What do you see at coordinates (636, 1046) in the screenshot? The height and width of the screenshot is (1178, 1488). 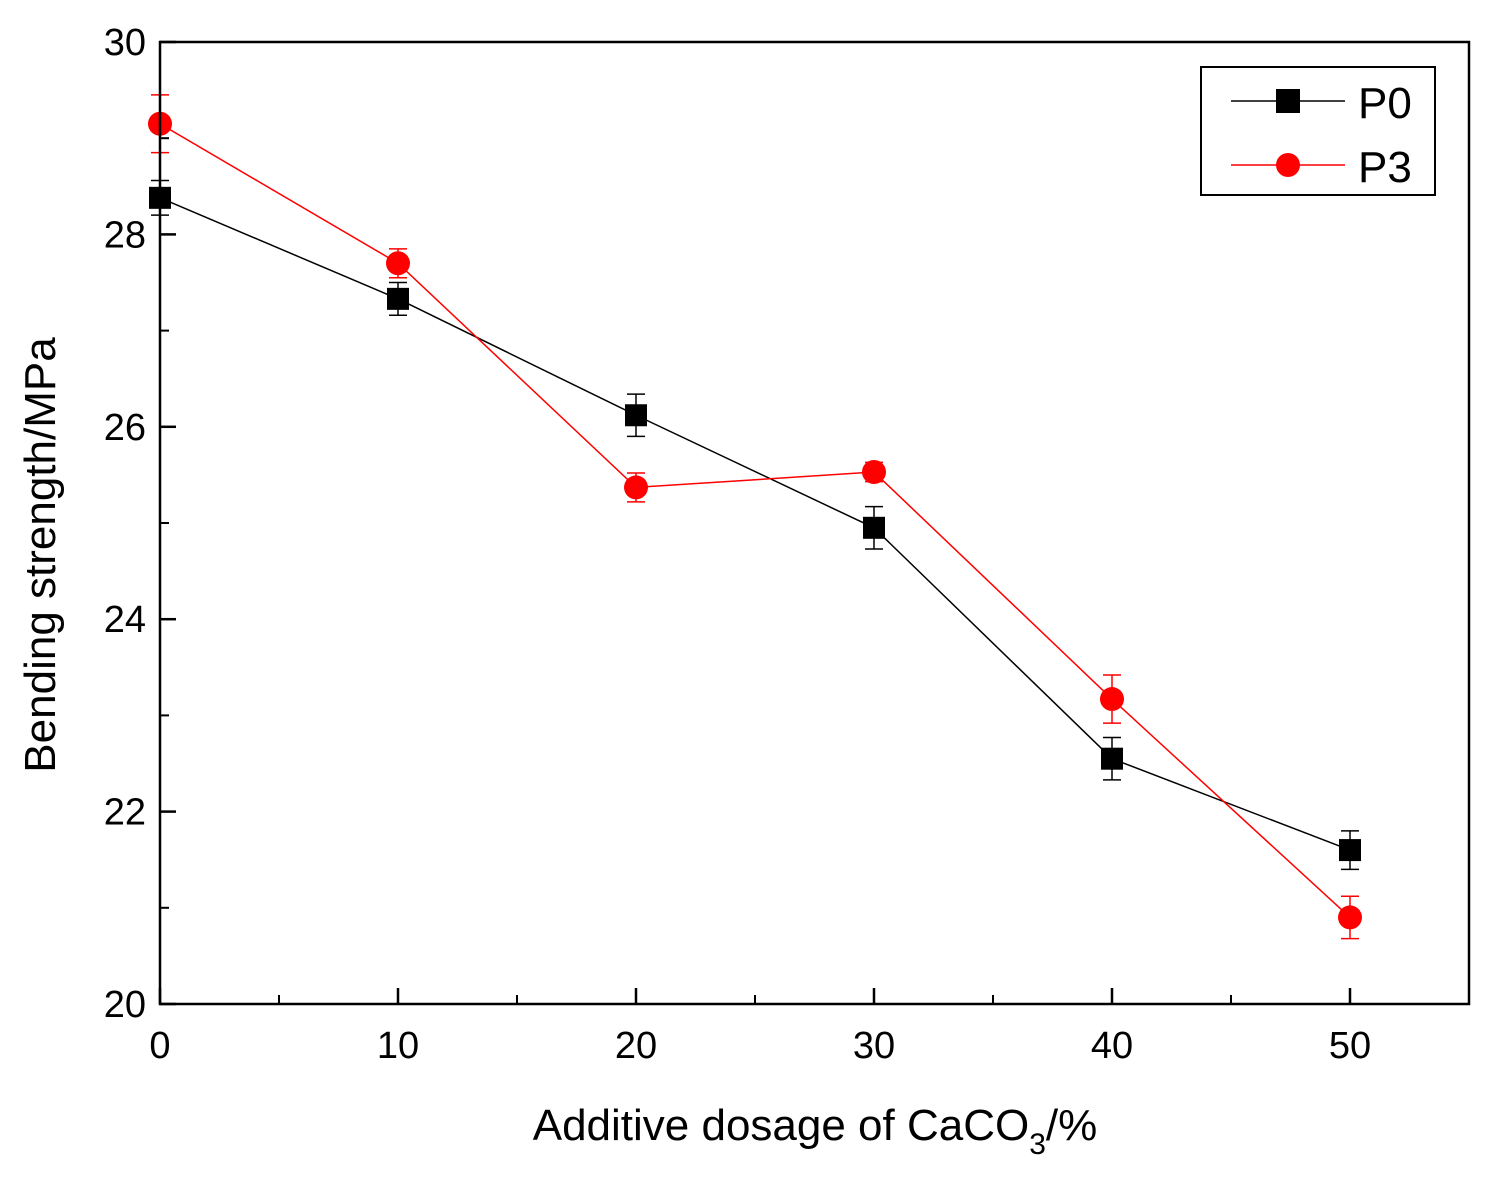 I see `x-tick-label: 20` at bounding box center [636, 1046].